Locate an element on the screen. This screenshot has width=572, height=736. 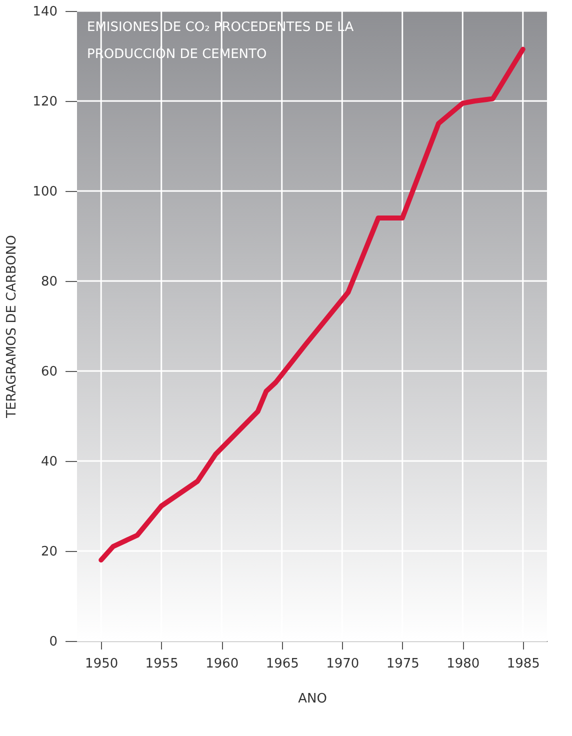
x-tick-label: 1970 is located at coordinates (343, 664).